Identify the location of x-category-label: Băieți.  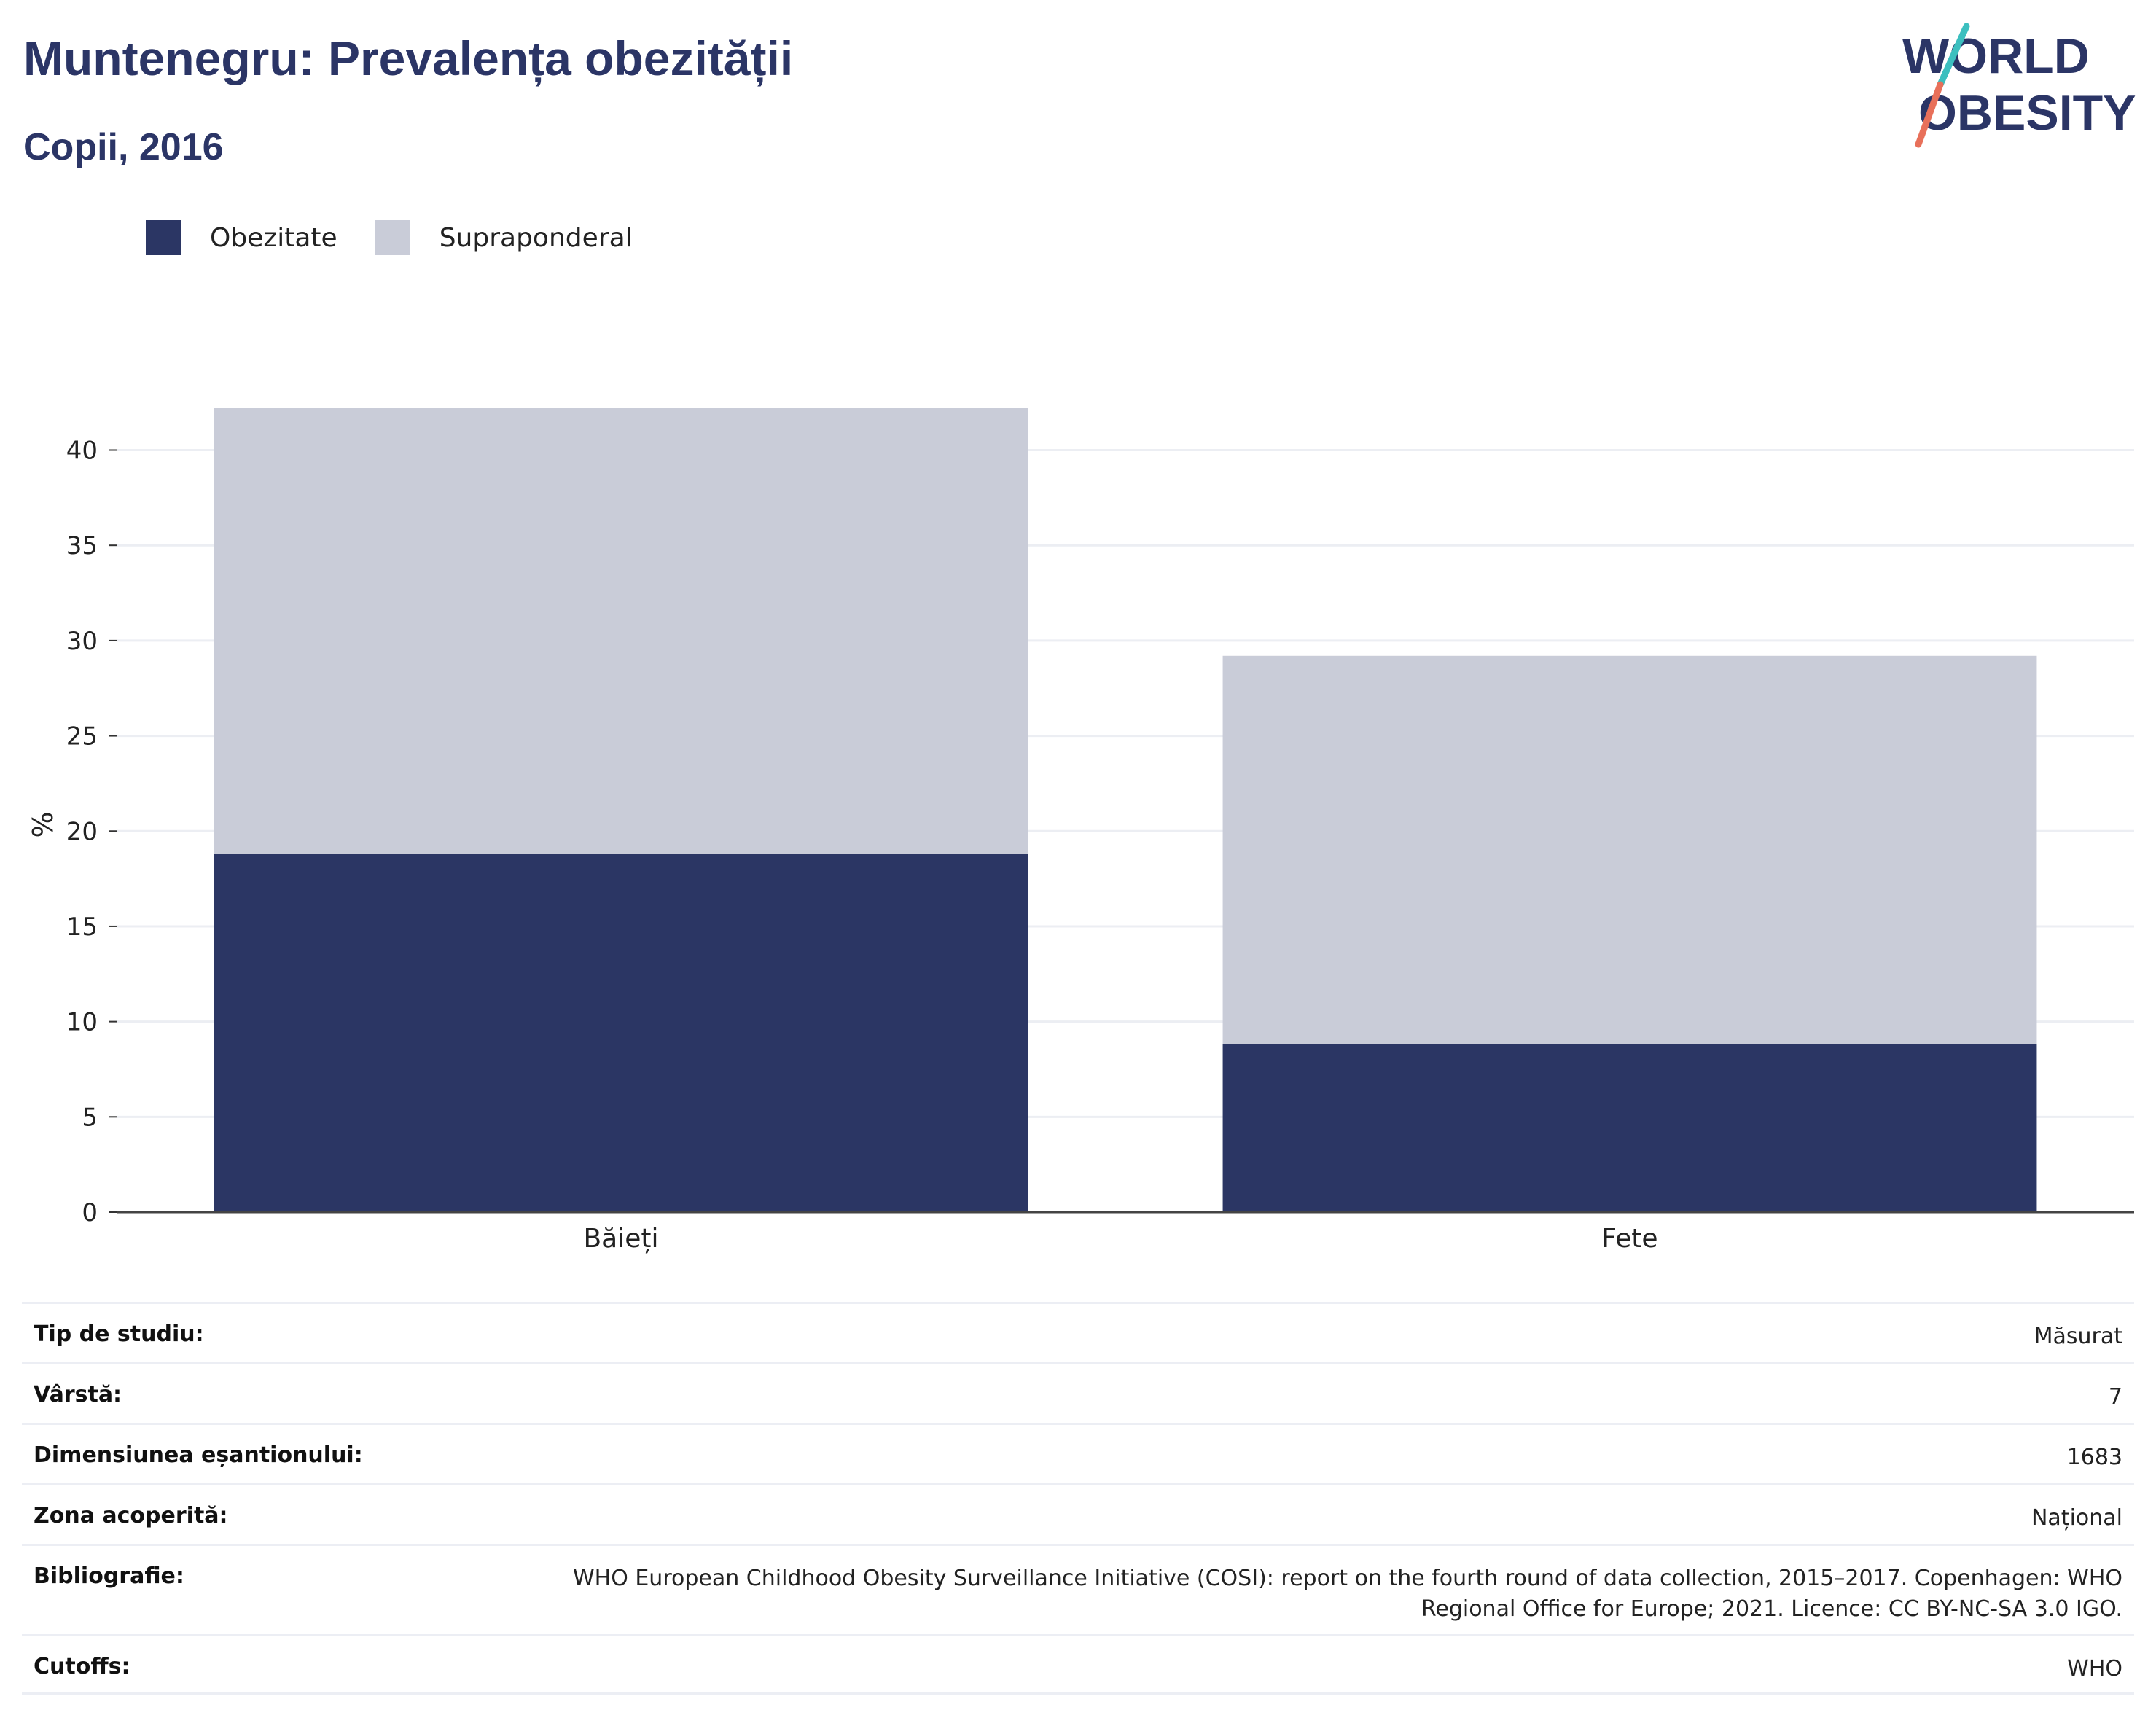
(620, 1239).